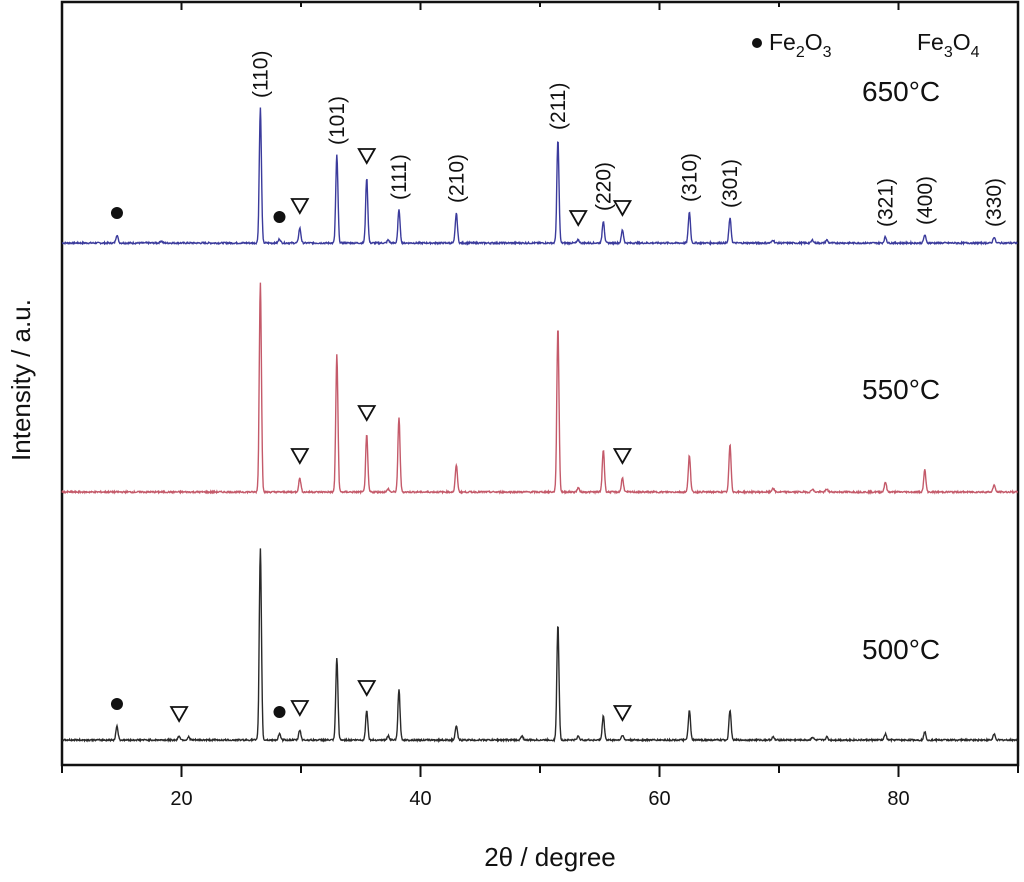 This screenshot has width=1024, height=882. I want to click on hkl-label: (400), so click(925, 200).